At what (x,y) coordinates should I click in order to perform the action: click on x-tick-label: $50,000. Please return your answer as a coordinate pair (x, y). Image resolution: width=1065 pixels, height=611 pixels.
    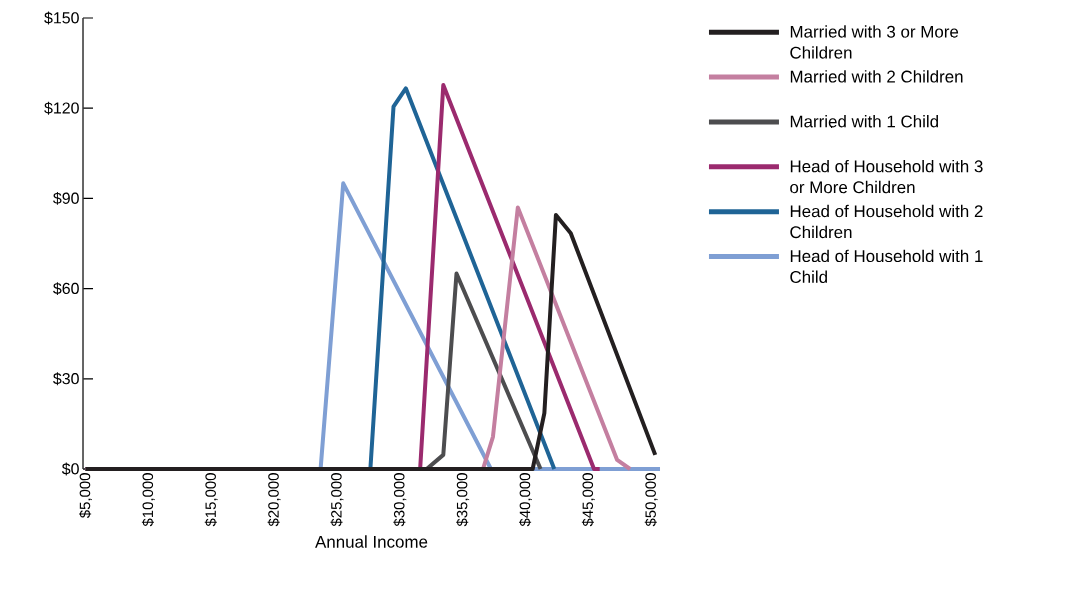
    Looking at the image, I should click on (651, 500).